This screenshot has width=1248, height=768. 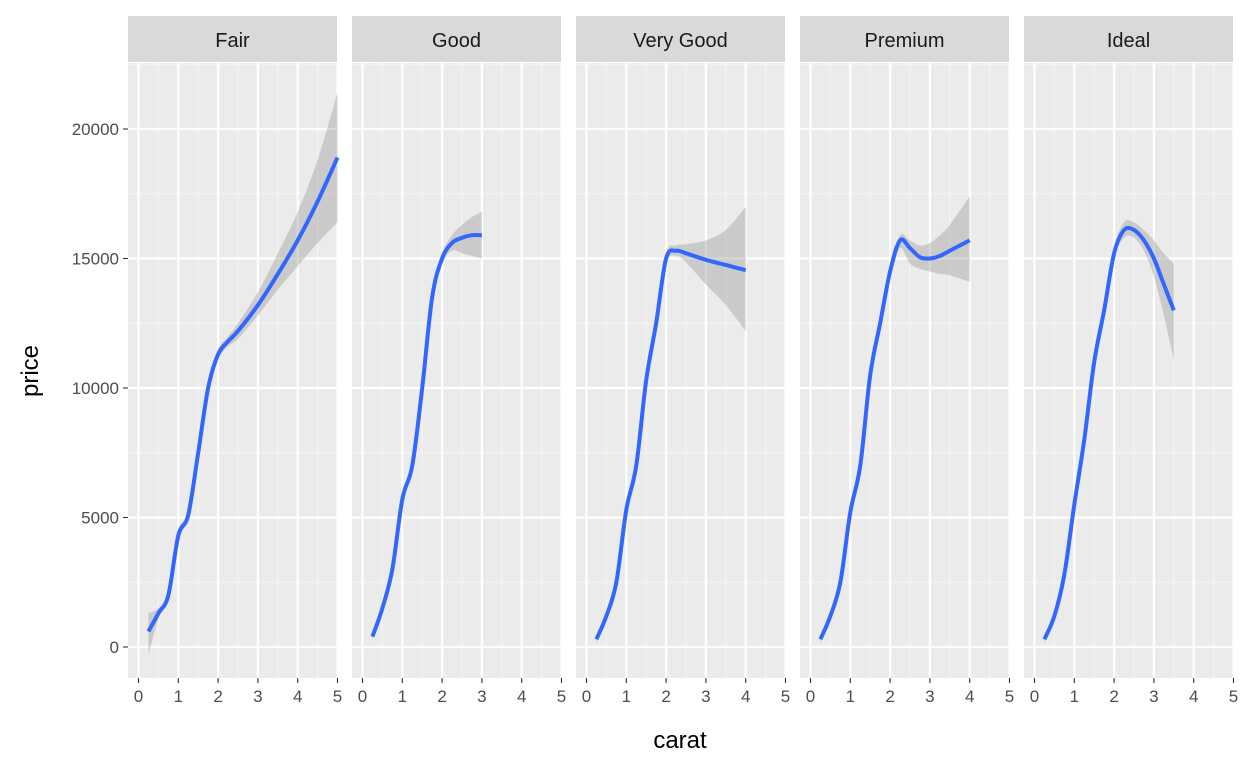 I want to click on facet-strip-label: Ideal, so click(x=1128, y=41).